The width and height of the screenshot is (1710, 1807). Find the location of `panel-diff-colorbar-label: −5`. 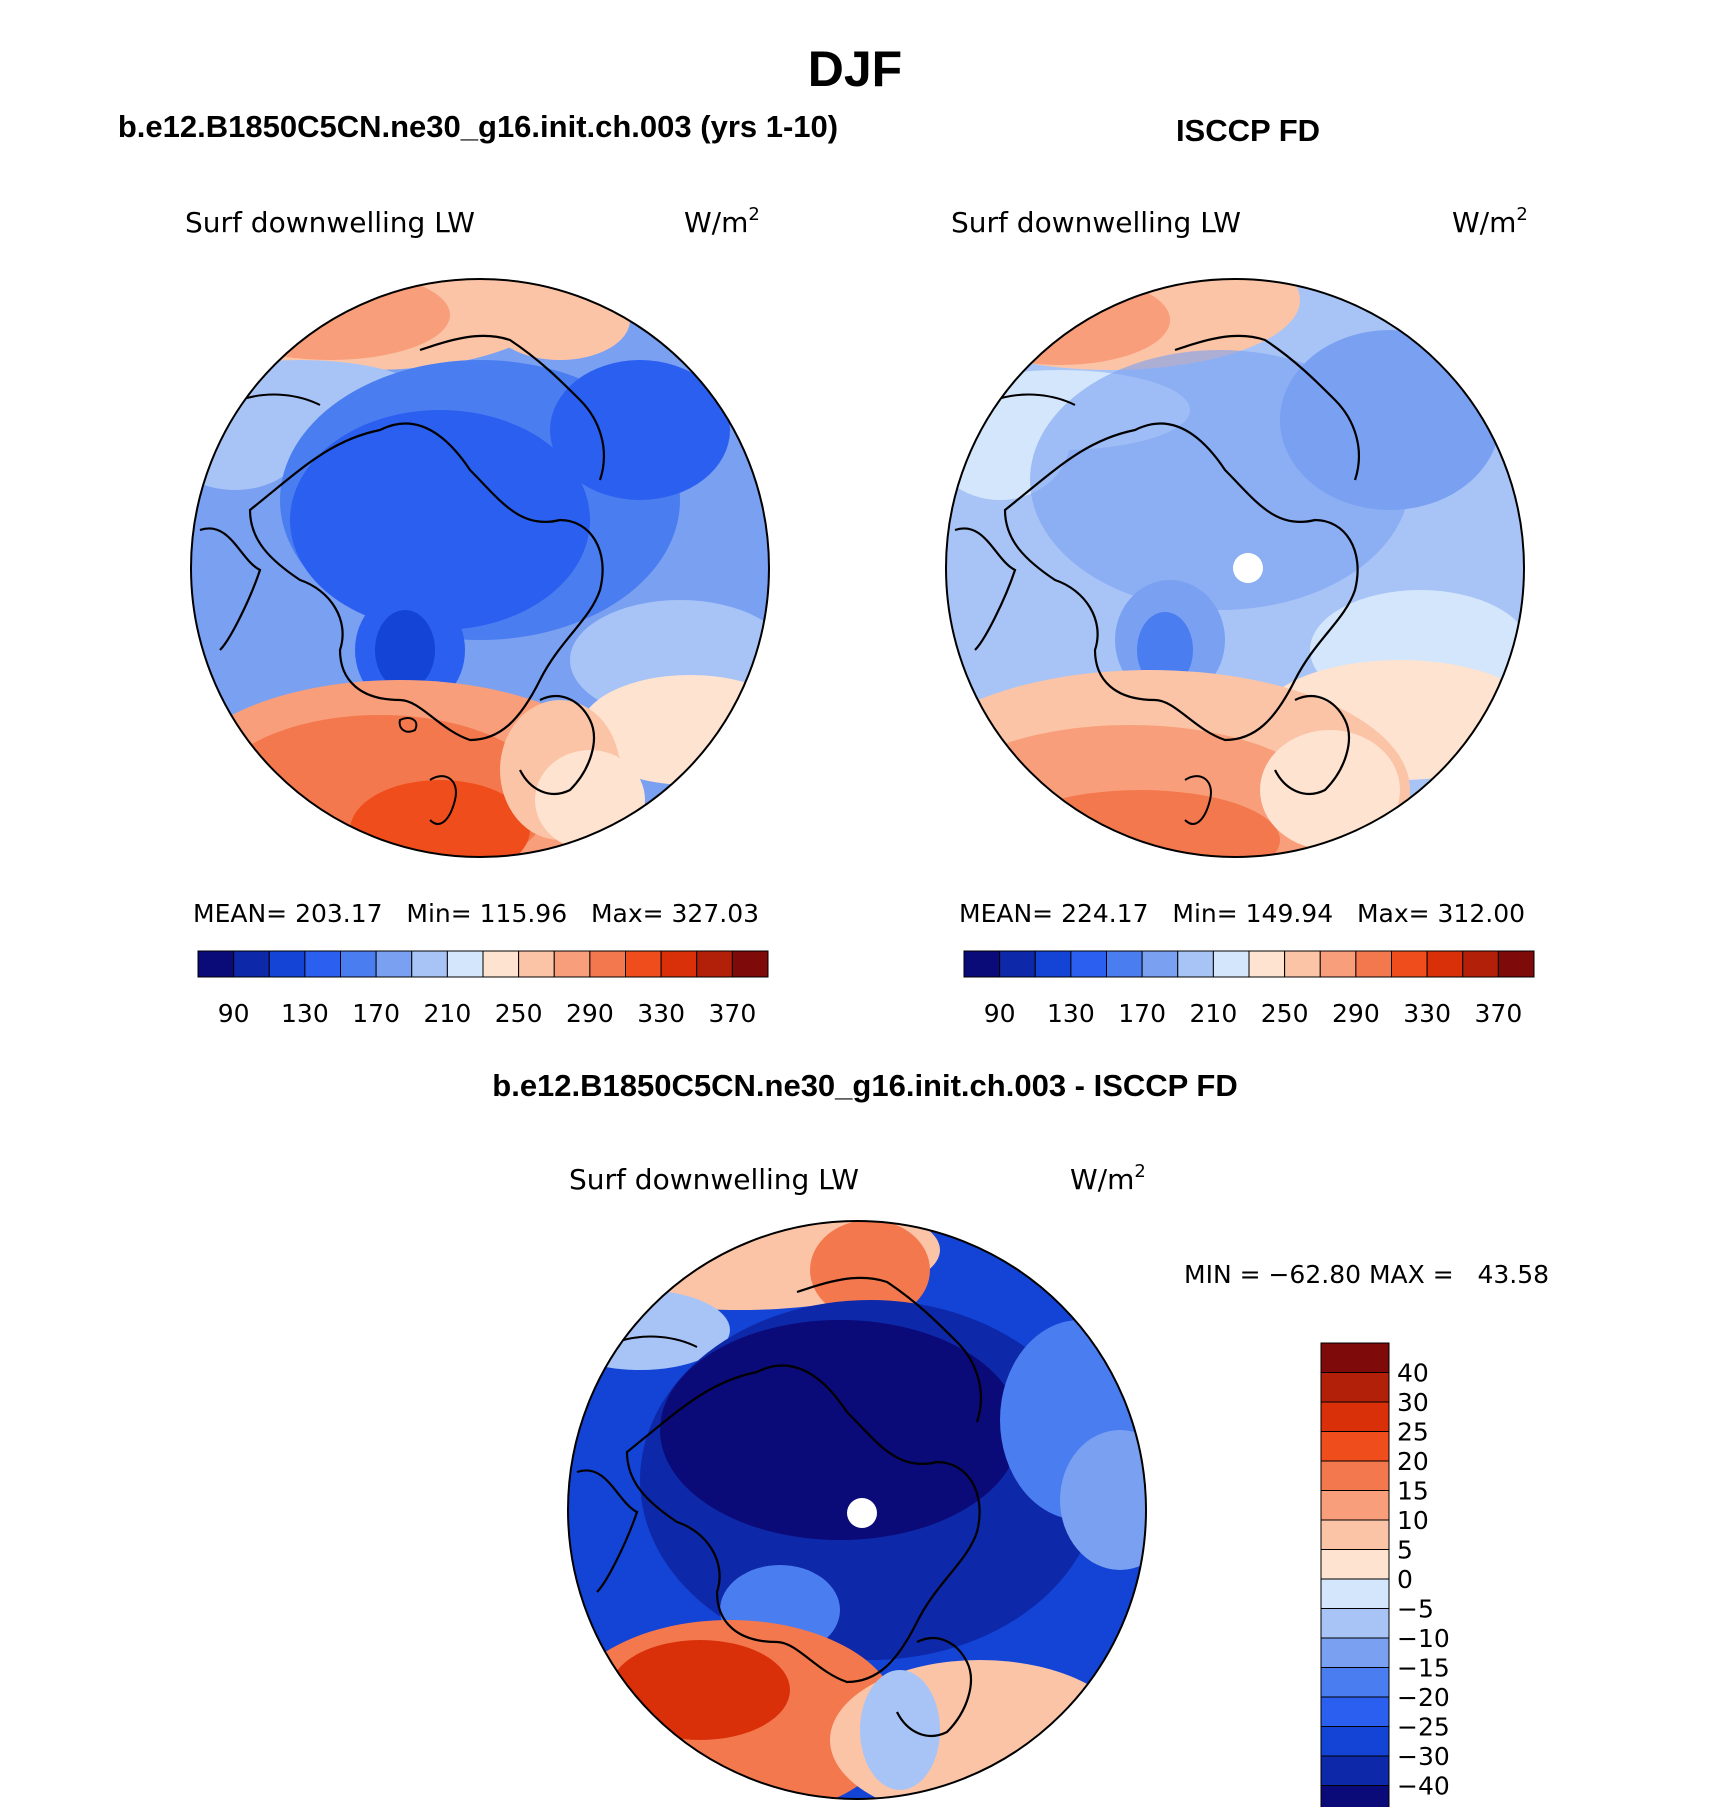

panel-diff-colorbar-label: −5 is located at coordinates (1415, 1609).